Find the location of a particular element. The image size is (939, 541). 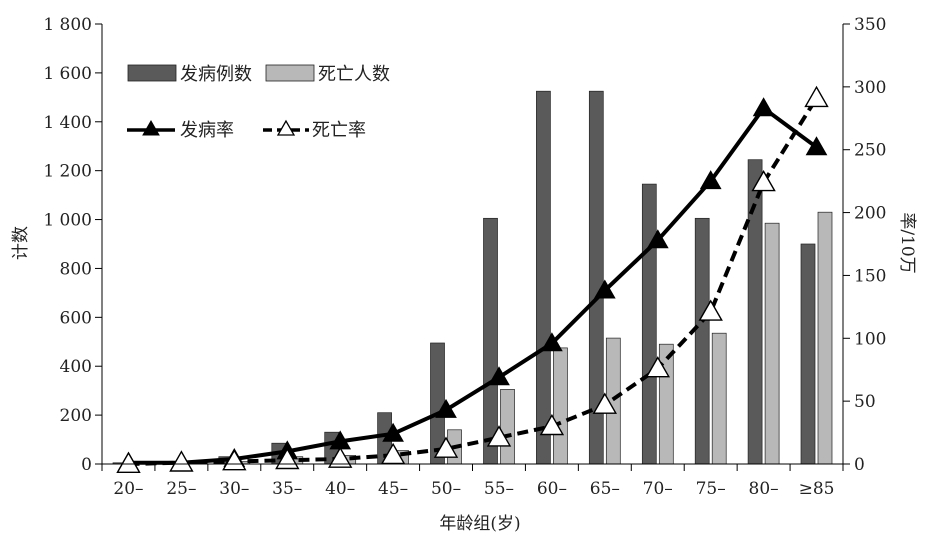

x-tick-label: 75– is located at coordinates (711, 489).